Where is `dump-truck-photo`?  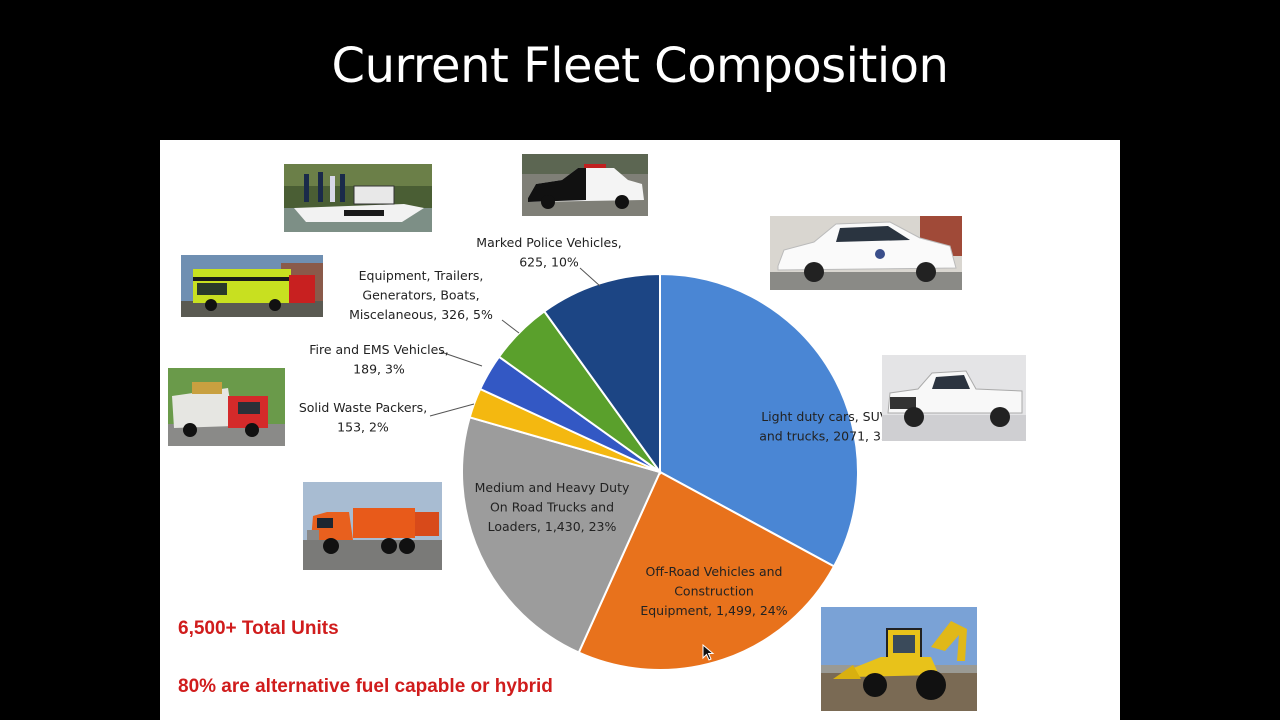
dump-truck-photo is located at coordinates (372, 526).